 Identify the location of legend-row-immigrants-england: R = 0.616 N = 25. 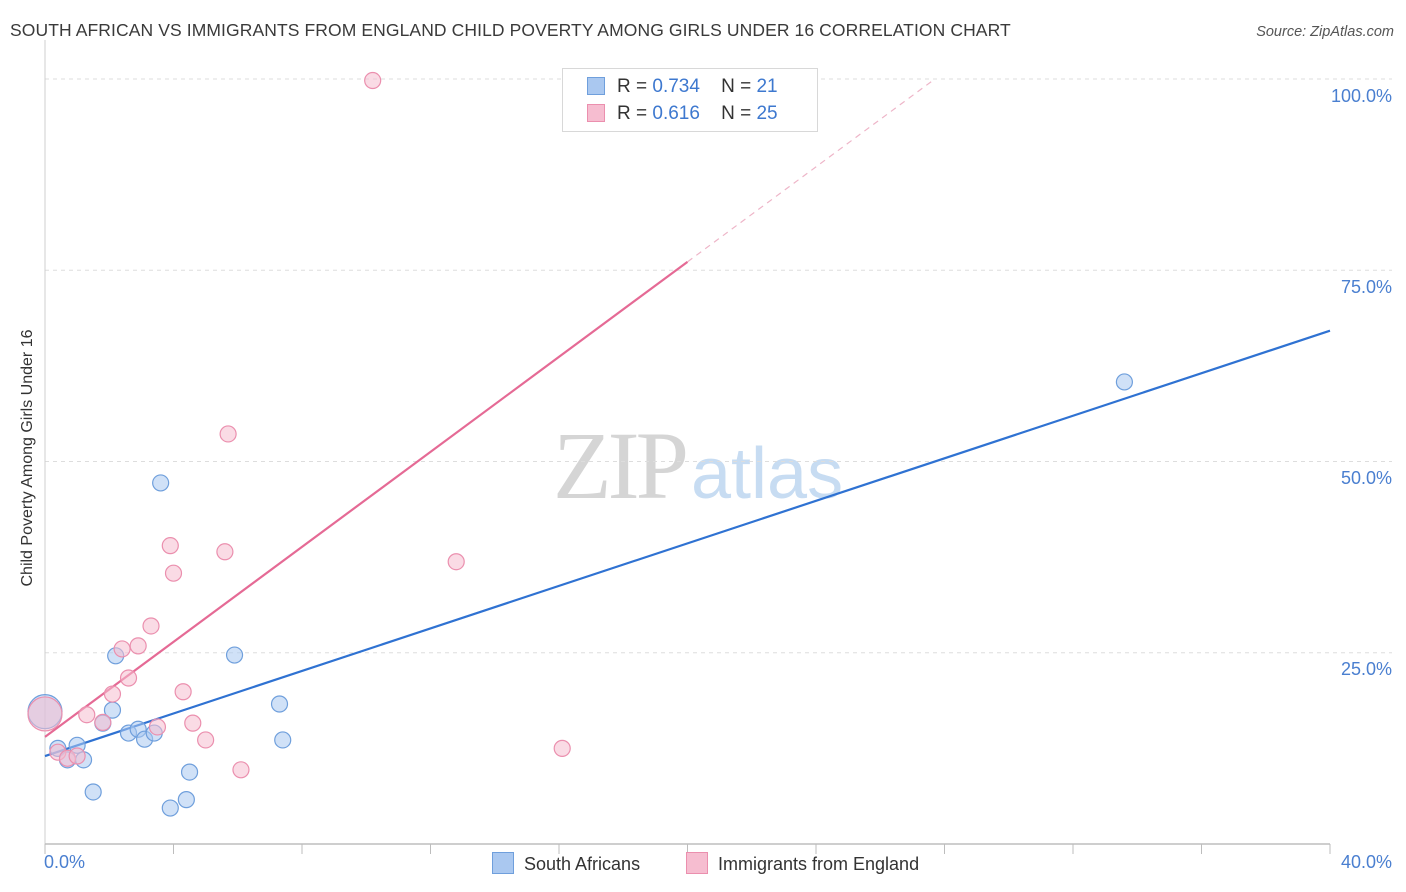
(682, 115).